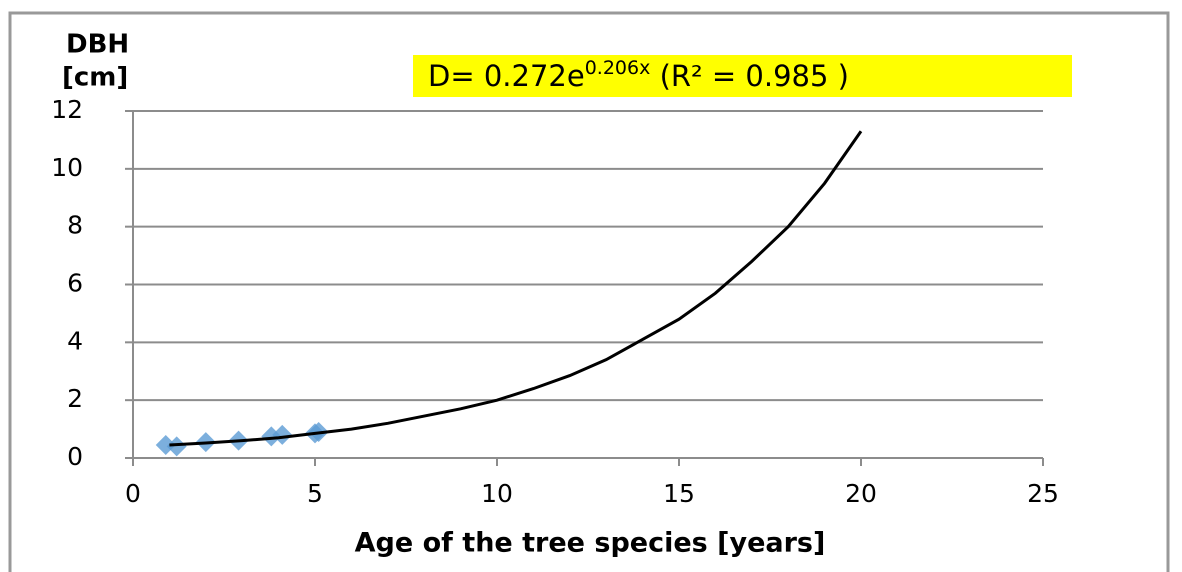  What do you see at coordinates (1043, 493) in the screenshot?
I see `x-tick-label: 25` at bounding box center [1043, 493].